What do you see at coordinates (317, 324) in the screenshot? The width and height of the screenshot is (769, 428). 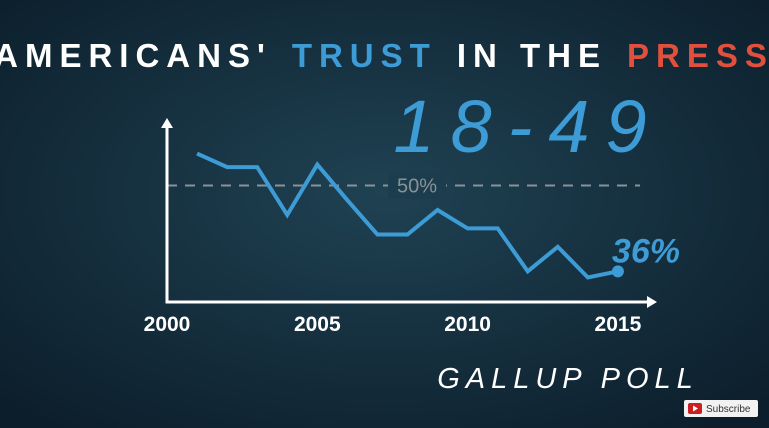 I see `x-tick-label: 2005` at bounding box center [317, 324].